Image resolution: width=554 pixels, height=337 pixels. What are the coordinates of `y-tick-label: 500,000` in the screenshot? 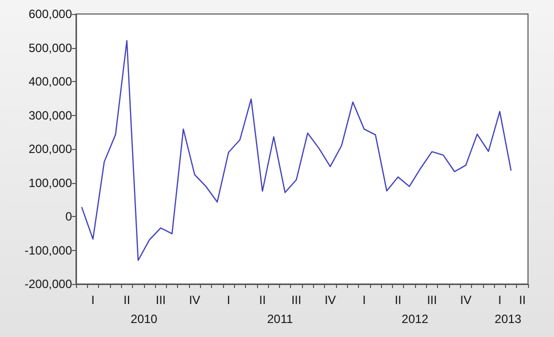 It's located at (50, 47).